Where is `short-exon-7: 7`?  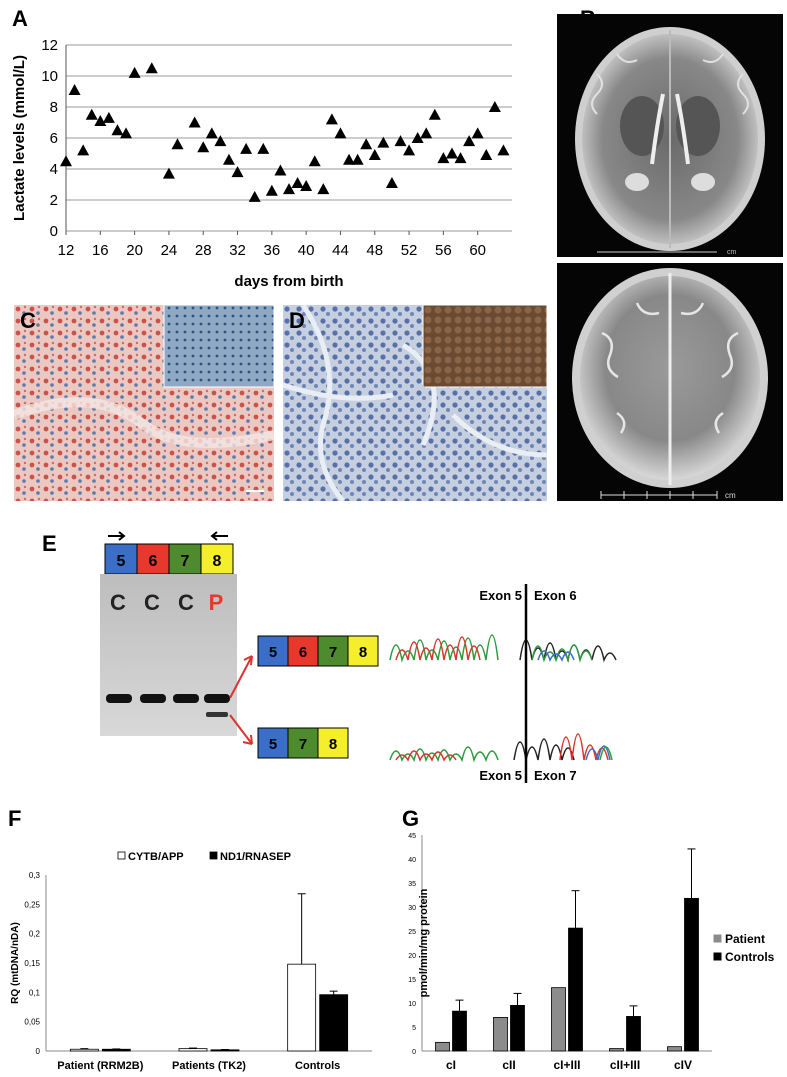 short-exon-7: 7 is located at coordinates (303, 744).